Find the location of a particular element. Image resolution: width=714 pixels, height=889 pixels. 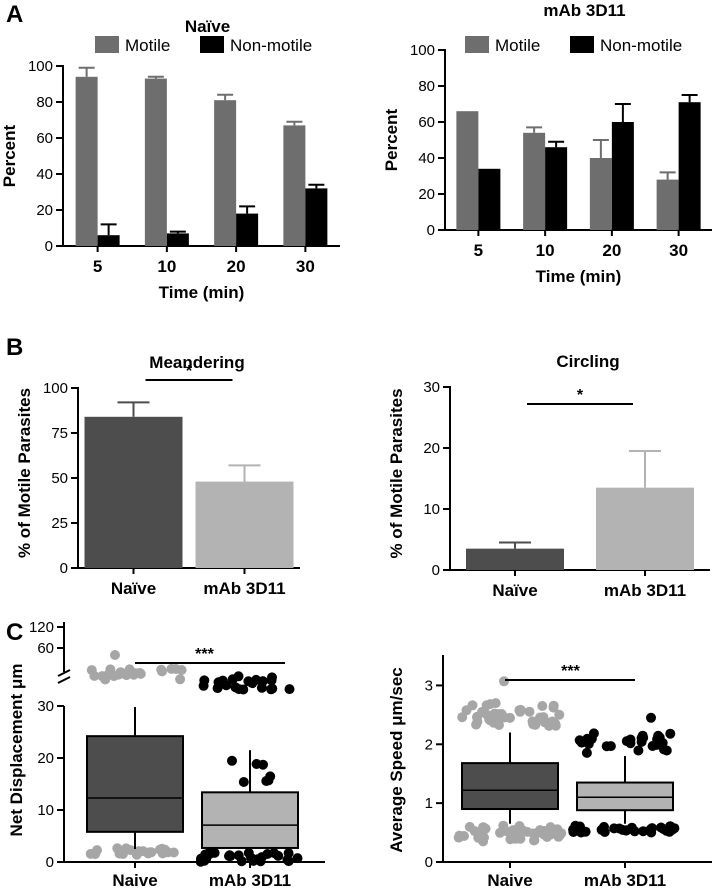

c1-significance-label: *** is located at coordinates (204, 654).